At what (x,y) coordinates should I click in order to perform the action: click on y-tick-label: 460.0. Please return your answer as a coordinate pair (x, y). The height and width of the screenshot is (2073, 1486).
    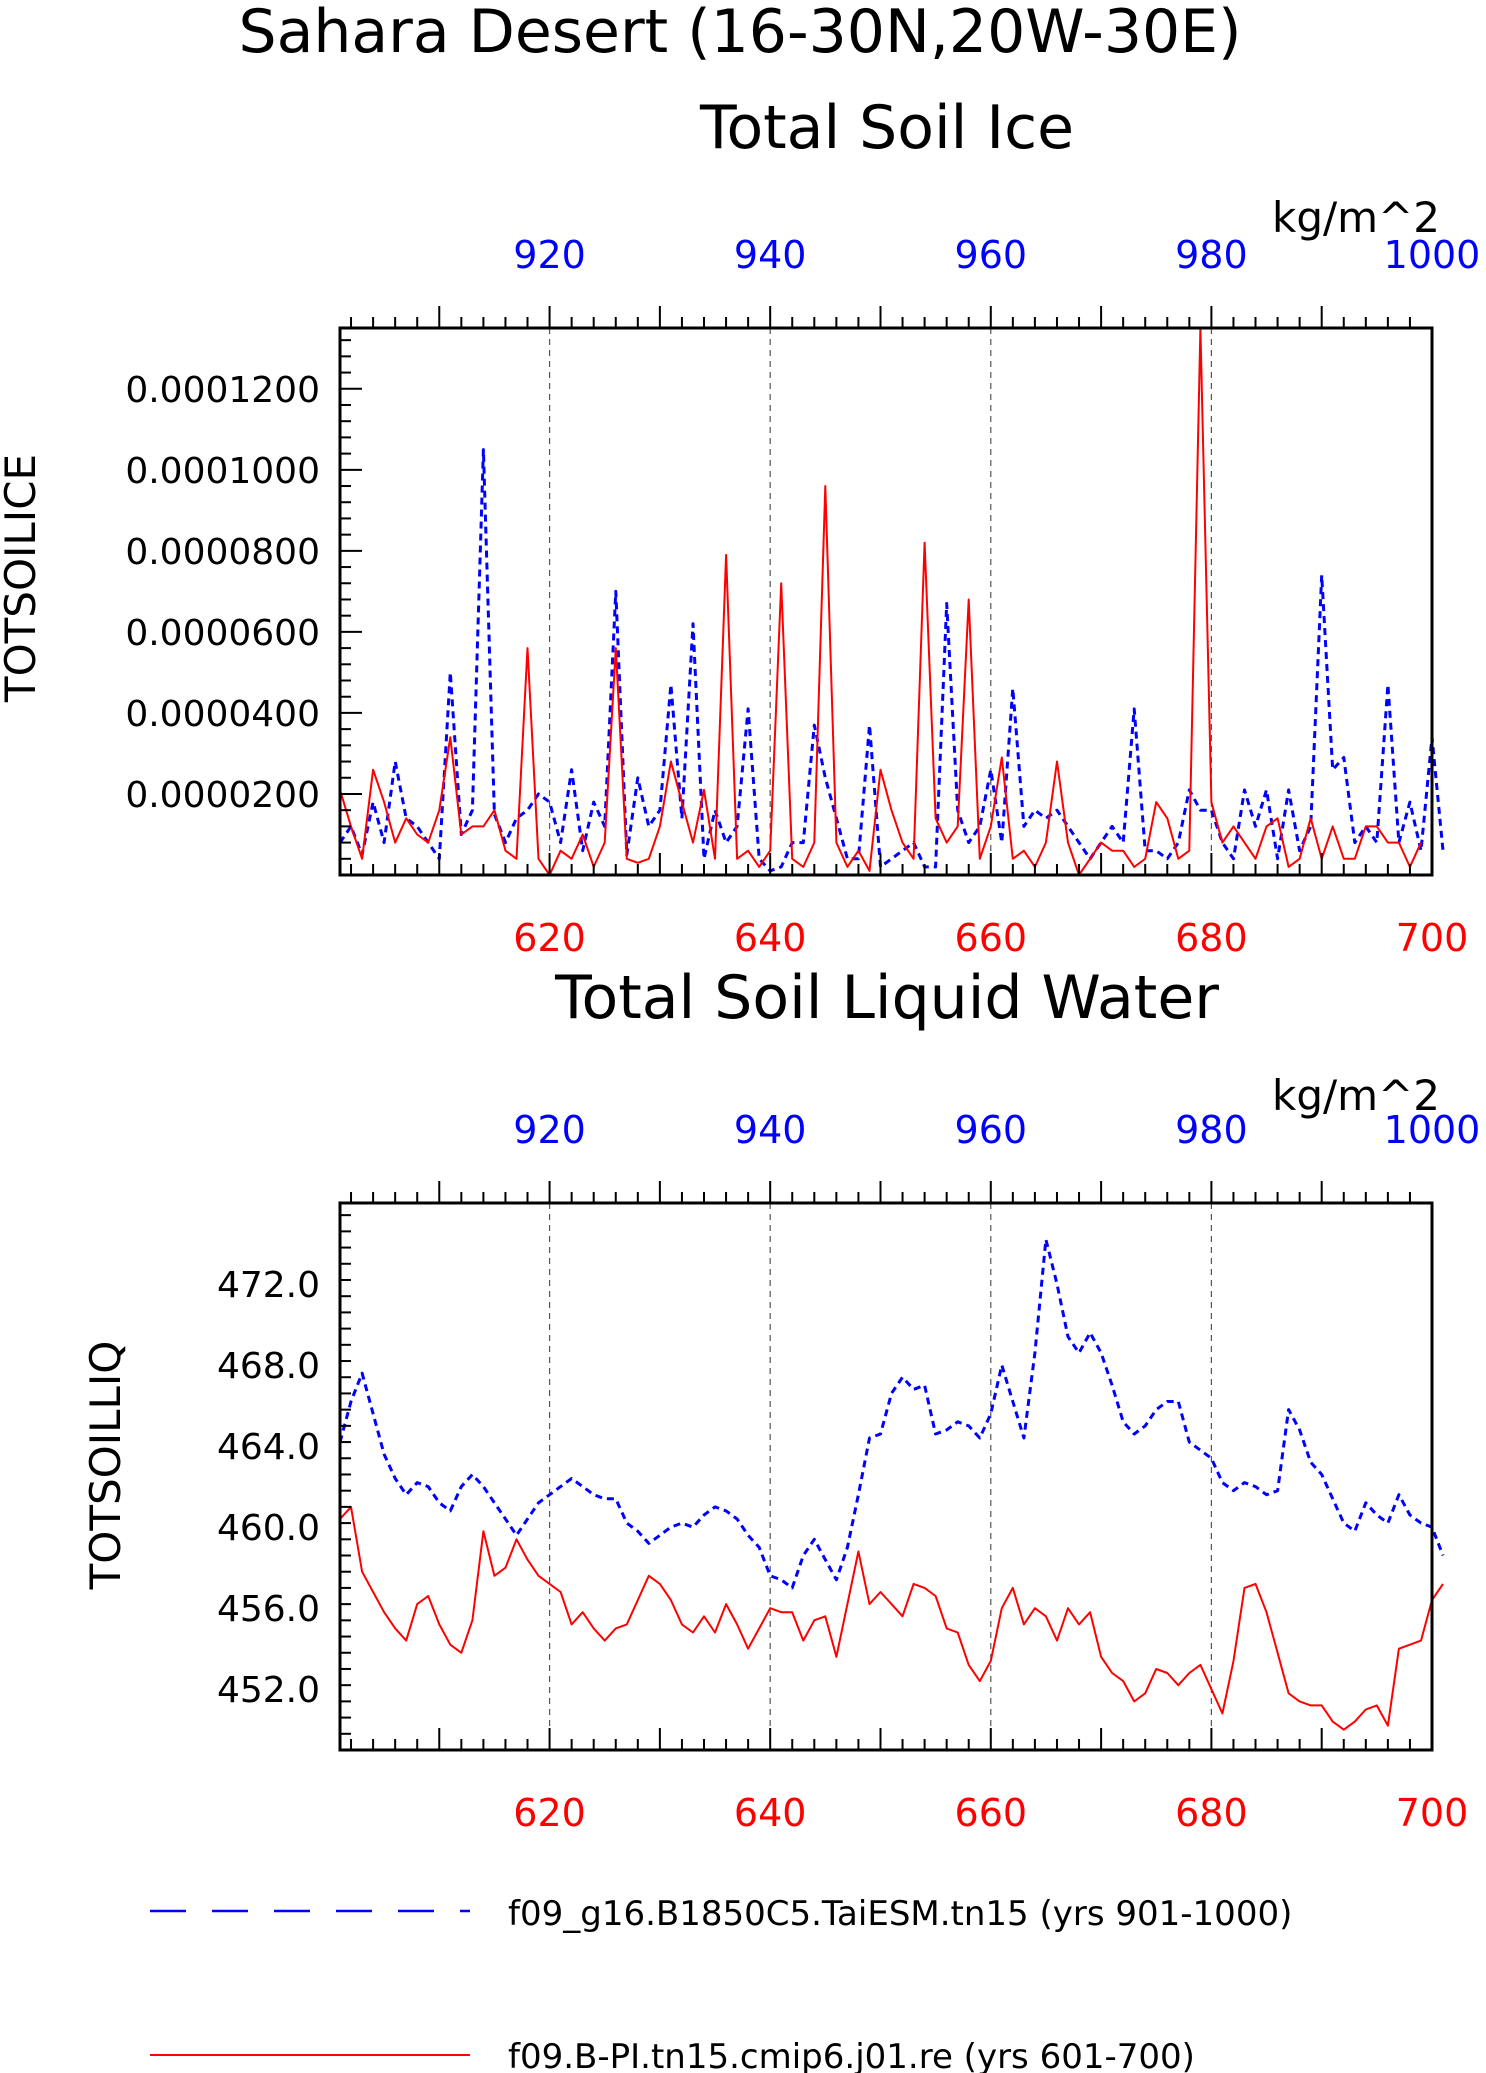
    Looking at the image, I should click on (268, 1528).